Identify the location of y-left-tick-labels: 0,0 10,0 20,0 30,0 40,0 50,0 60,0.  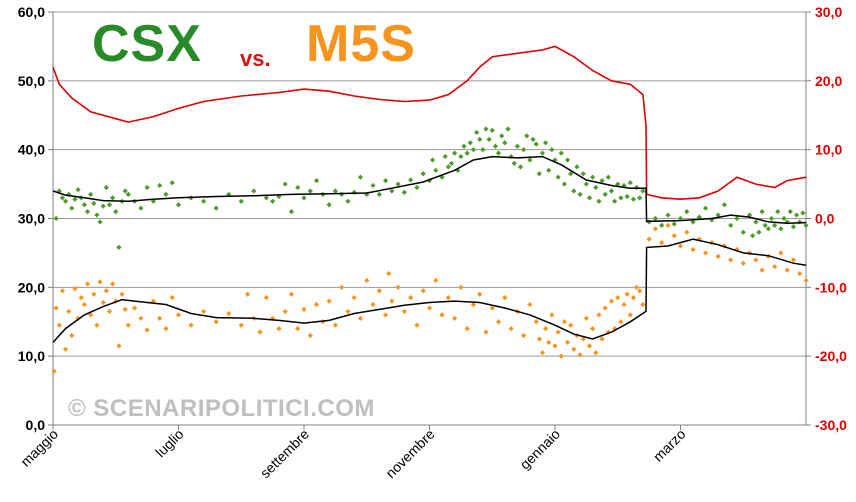
(31, 218).